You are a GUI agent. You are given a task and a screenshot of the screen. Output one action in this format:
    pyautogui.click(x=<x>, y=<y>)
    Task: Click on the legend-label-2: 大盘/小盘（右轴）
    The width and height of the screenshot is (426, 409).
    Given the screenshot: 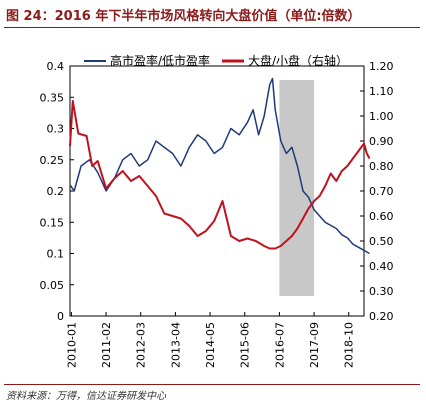 What is the action you would take?
    pyautogui.click(x=298, y=60)
    